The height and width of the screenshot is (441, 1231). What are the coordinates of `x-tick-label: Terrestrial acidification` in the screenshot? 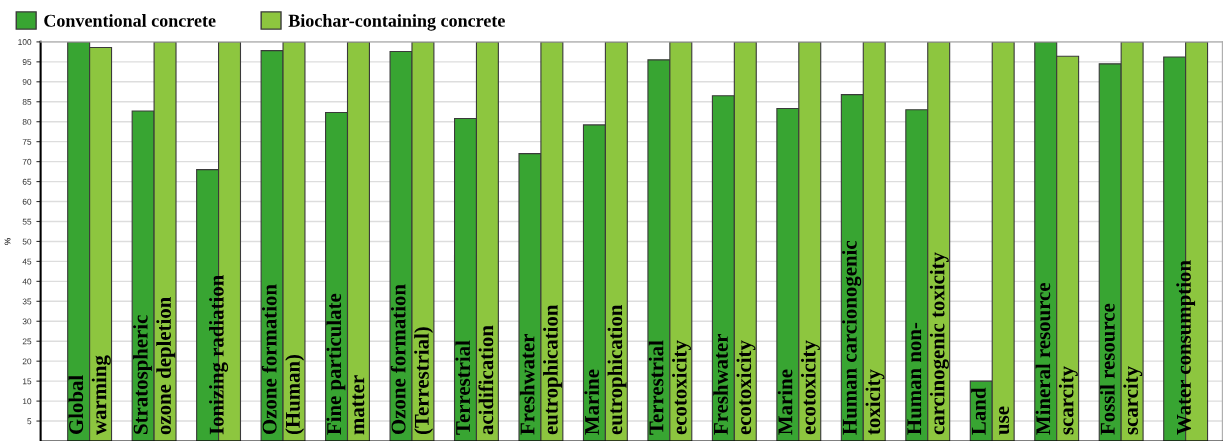 It's located at (474, 380).